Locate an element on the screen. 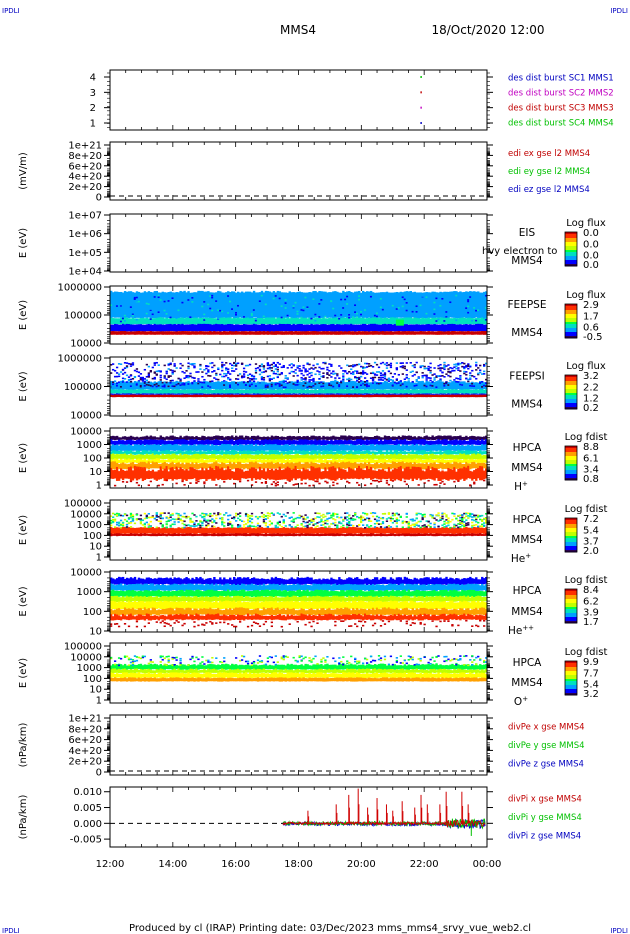 The image size is (630, 934). instrument-name: EIS is located at coordinates (527, 233).